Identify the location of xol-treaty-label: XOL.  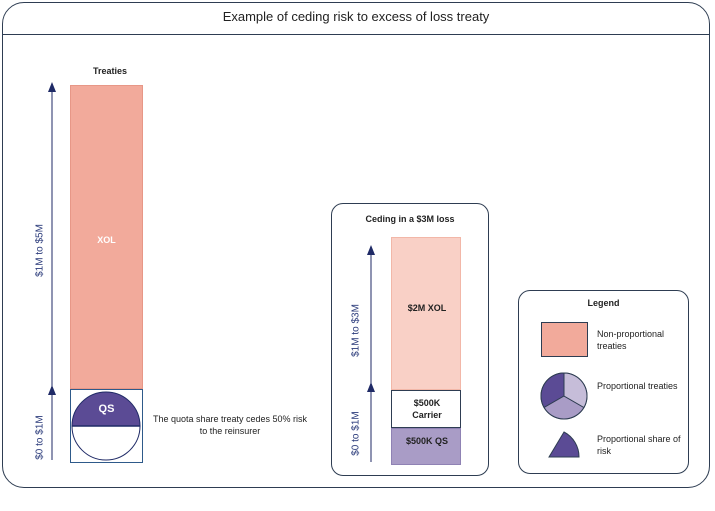
(106, 240).